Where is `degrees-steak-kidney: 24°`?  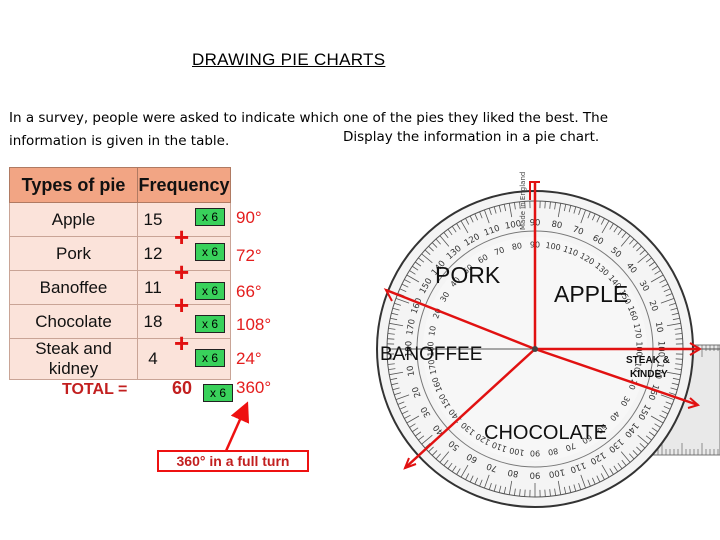
degrees-steak-kidney: 24° is located at coordinates (249, 358).